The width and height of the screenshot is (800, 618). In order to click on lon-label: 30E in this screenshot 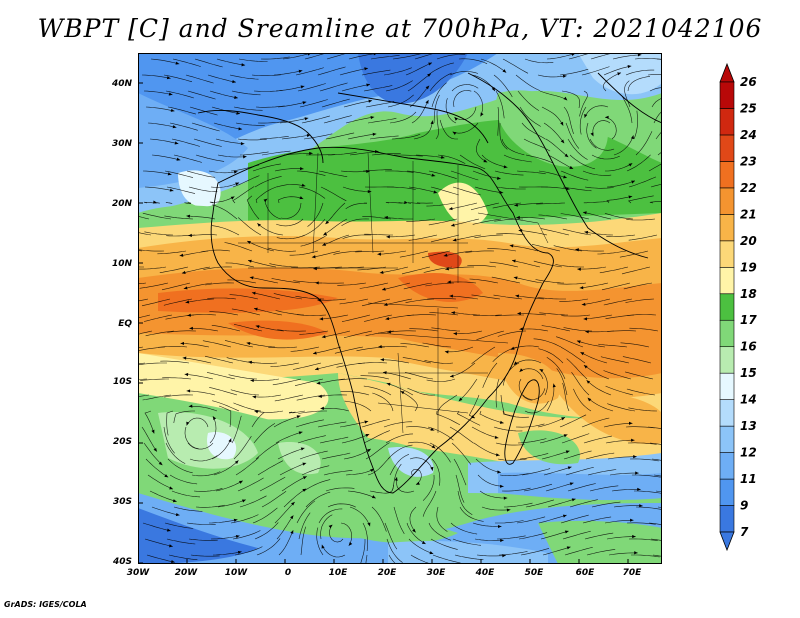, I will do `click(436, 573)`.